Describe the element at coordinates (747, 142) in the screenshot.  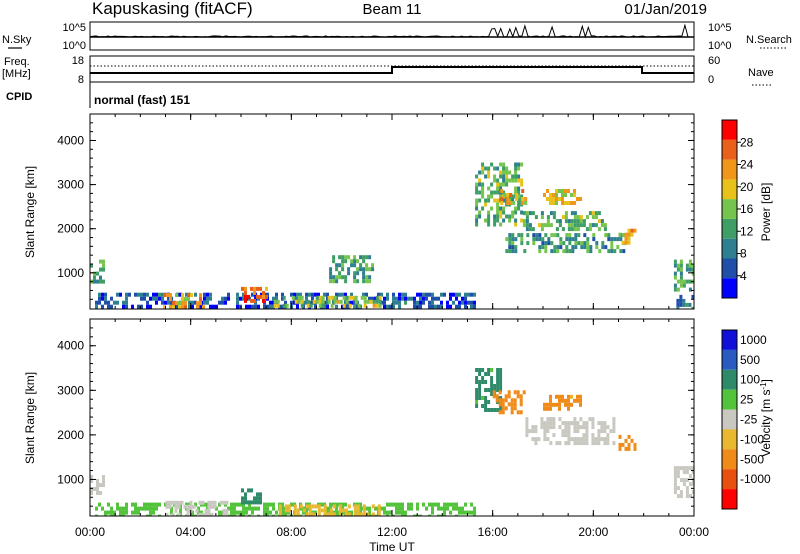
I see `power-colorbar-tick-label: 28` at that location.